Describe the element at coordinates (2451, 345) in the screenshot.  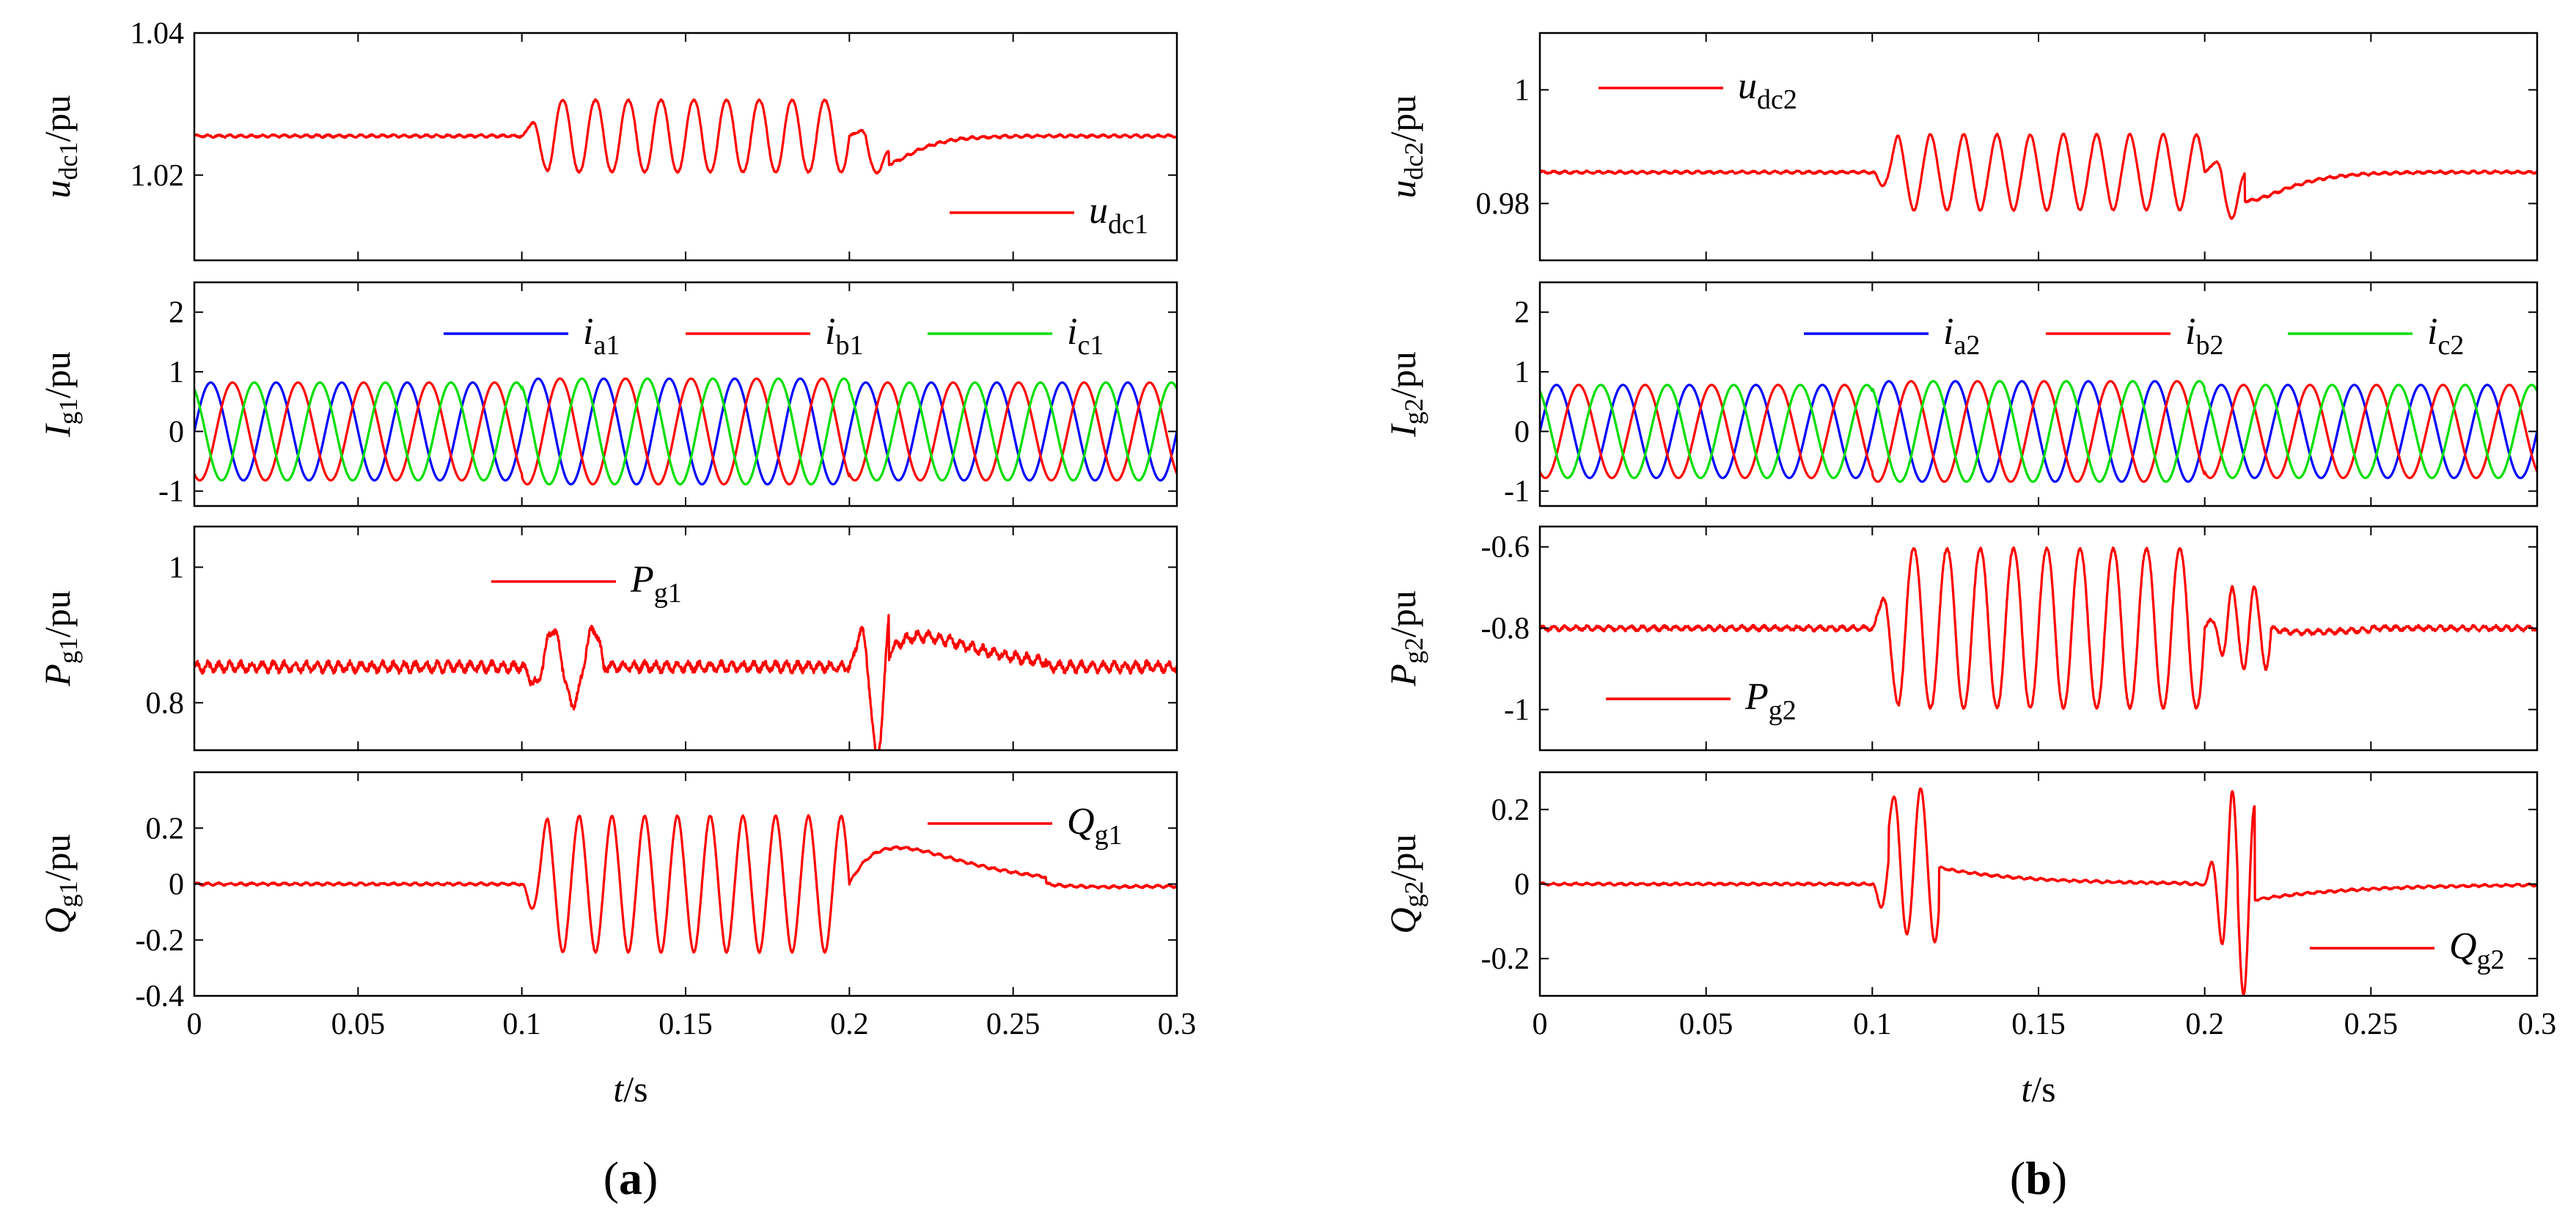
I see `legend-label-sub: c2` at that location.